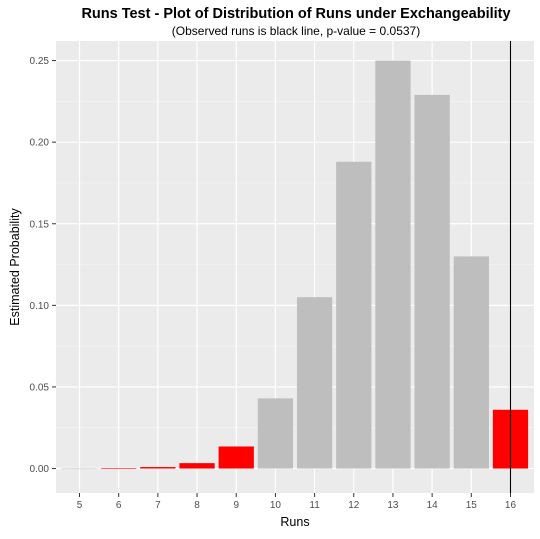 This screenshot has width=540, height=539. Describe the element at coordinates (314, 505) in the screenshot. I see `x-tick-label: 11` at that location.